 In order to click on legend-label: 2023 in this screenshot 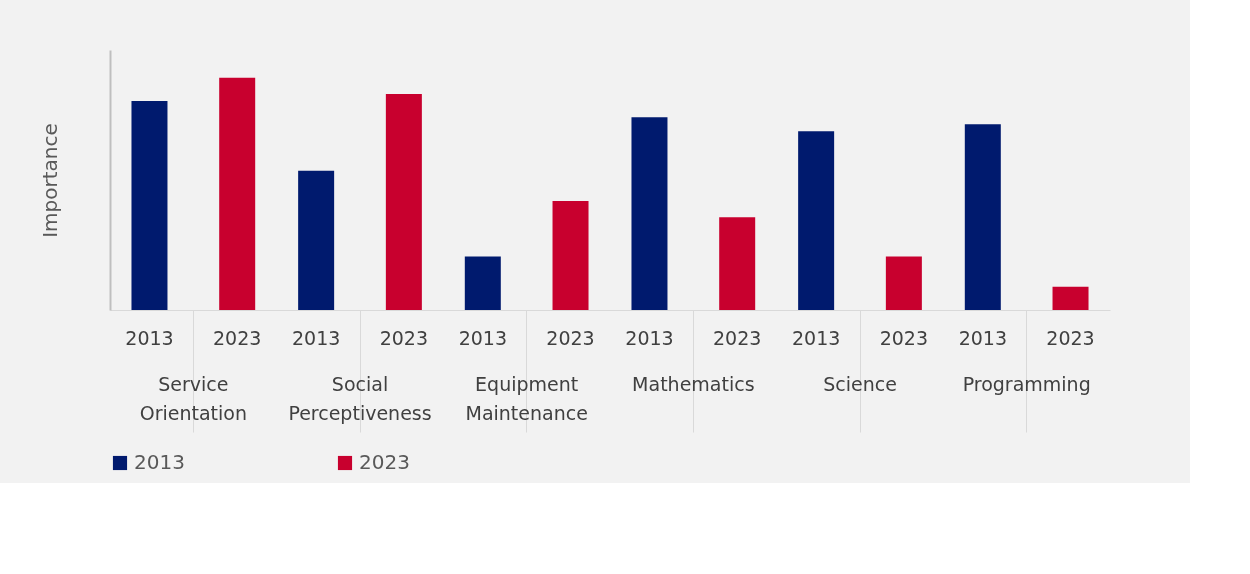, I will do `click(384, 462)`.